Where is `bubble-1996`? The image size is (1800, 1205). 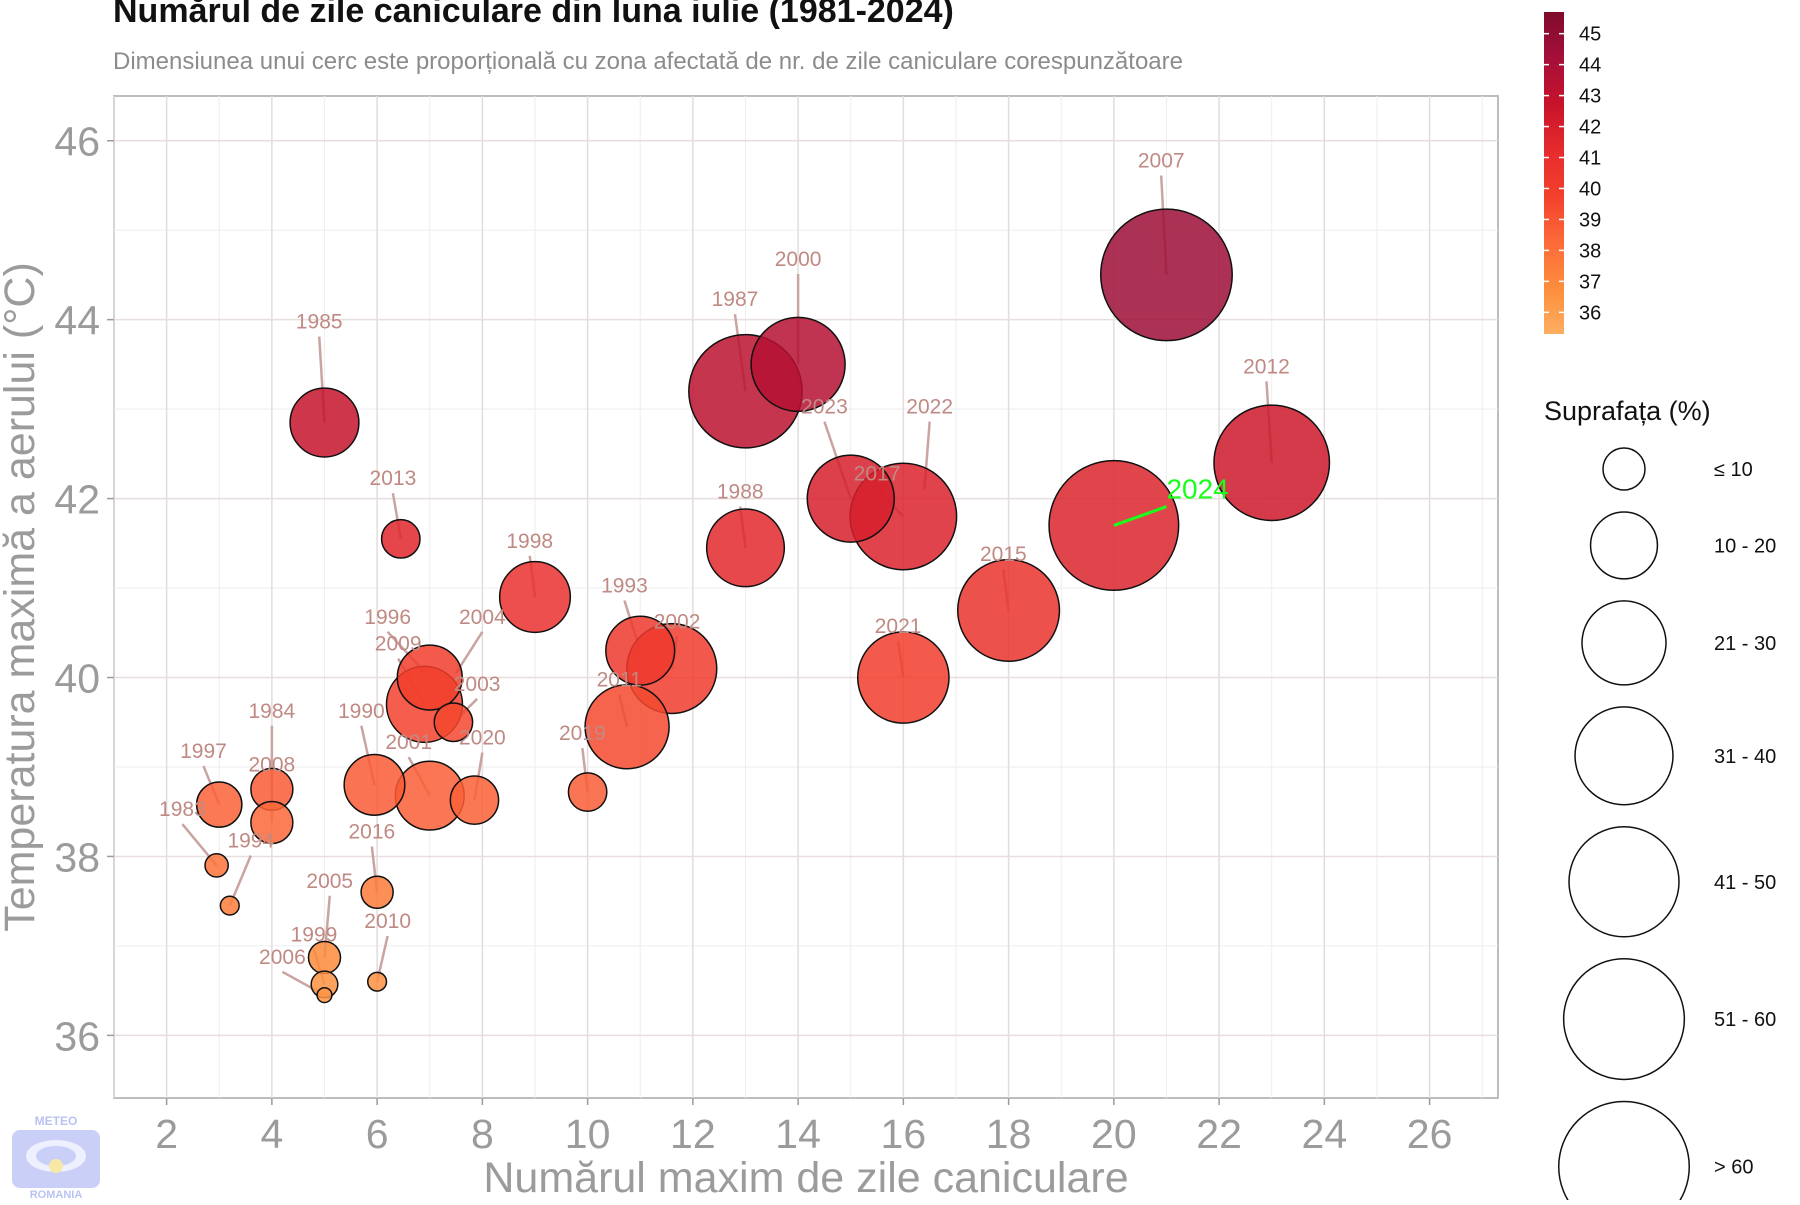 bubble-1996 is located at coordinates (429, 677).